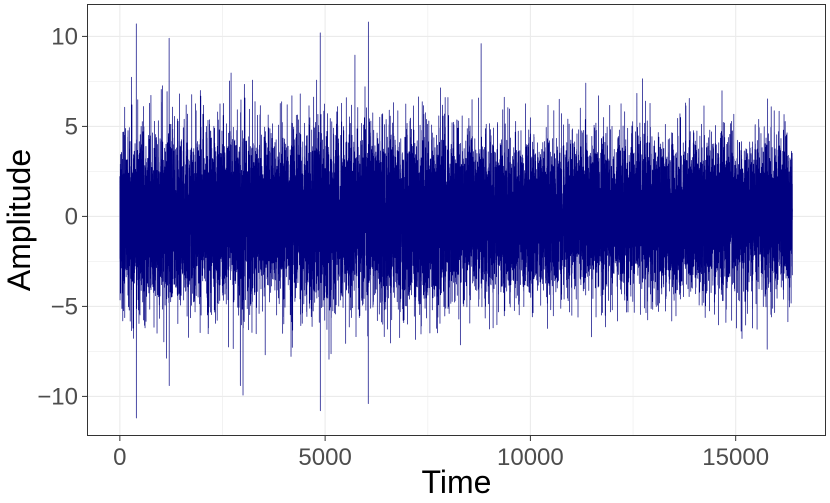 Image resolution: width=830 pixels, height=503 pixels. What do you see at coordinates (441, 453) in the screenshot?
I see `x-axis-ticks: 0 5000 10000 15000` at bounding box center [441, 453].